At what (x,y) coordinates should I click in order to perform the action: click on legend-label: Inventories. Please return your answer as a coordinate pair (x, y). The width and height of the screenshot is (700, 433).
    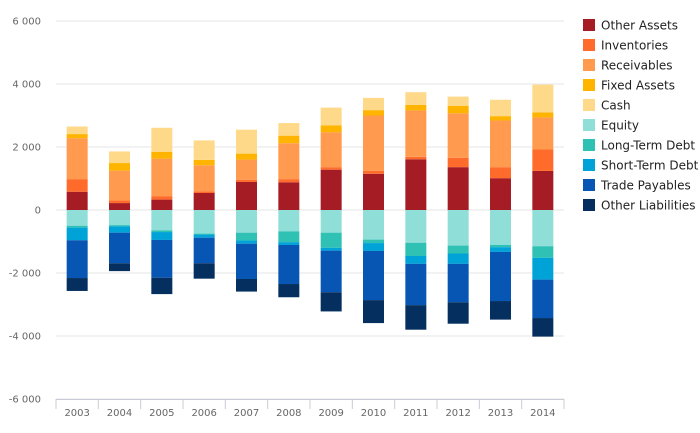
    Looking at the image, I should click on (634, 46).